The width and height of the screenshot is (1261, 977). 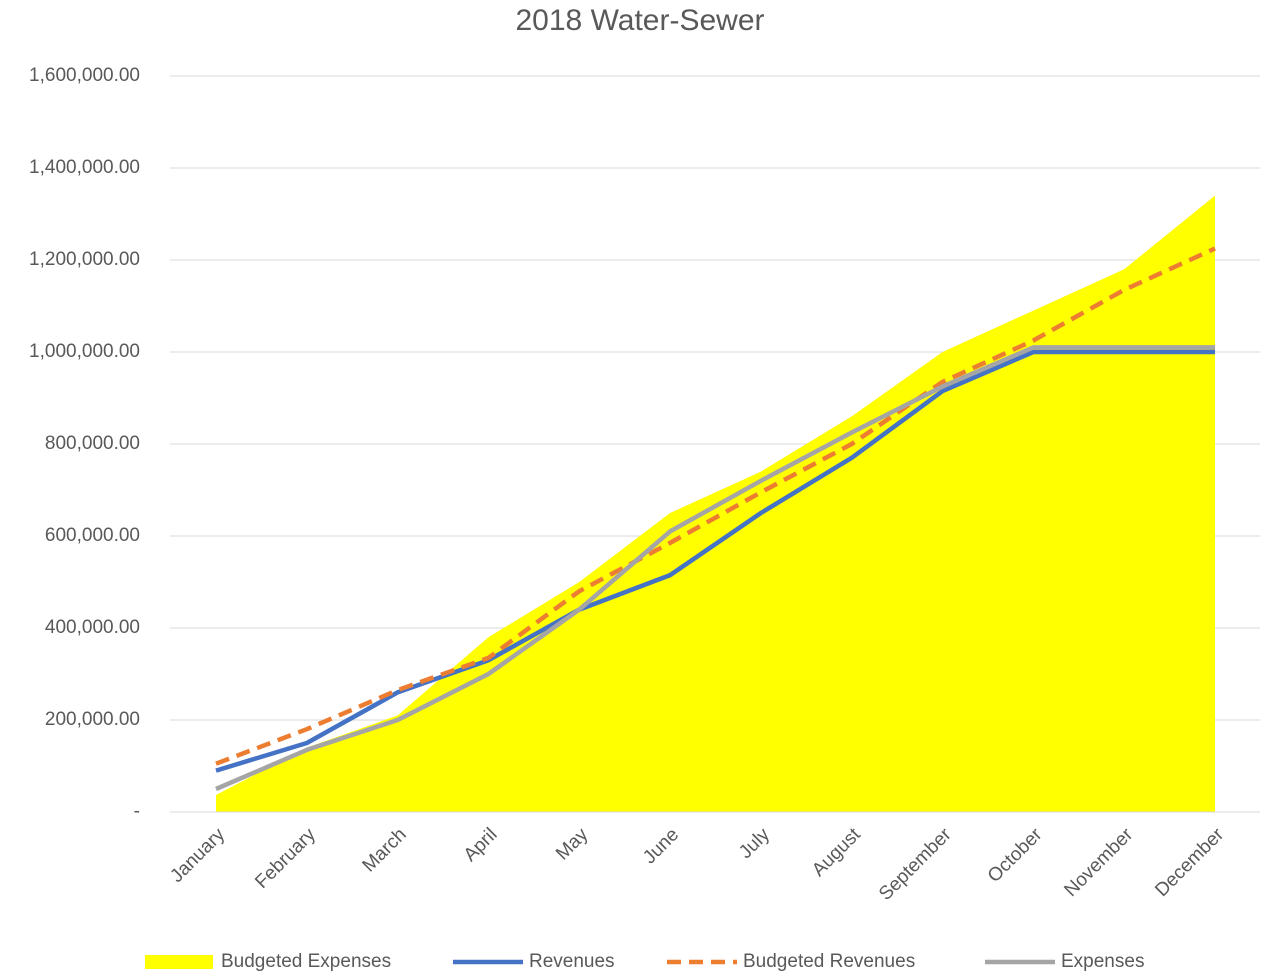 I want to click on x-tick-label: November, so click(x=1098, y=862).